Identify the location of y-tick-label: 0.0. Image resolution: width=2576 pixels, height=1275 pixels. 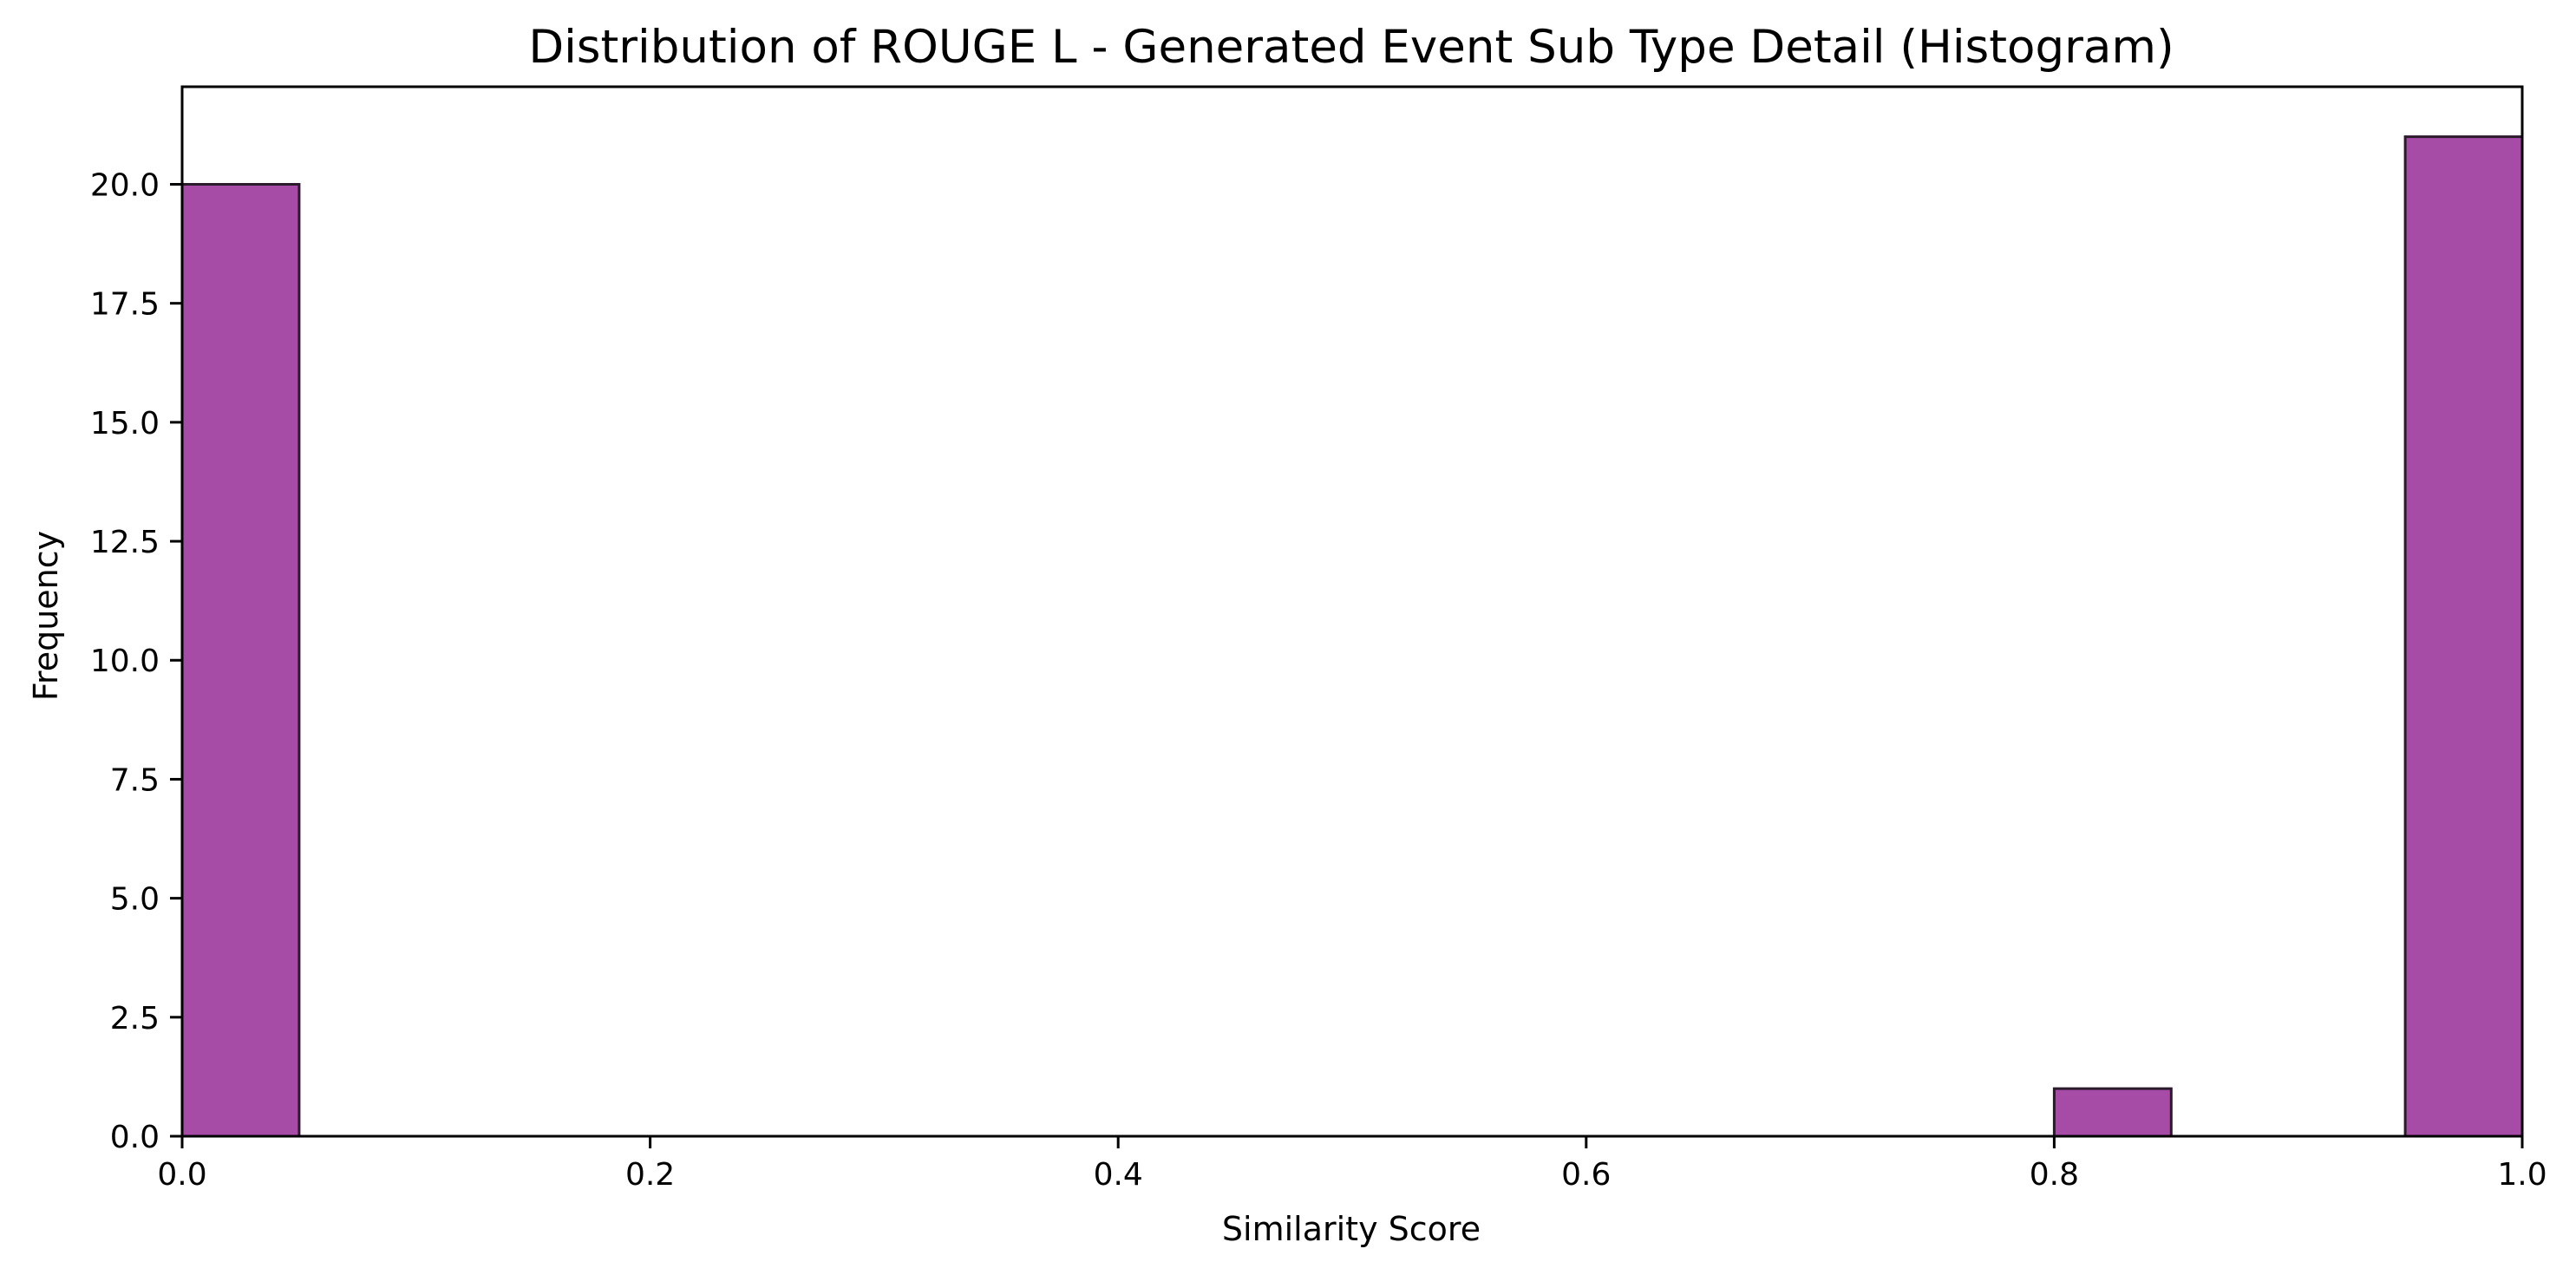
(135, 1137).